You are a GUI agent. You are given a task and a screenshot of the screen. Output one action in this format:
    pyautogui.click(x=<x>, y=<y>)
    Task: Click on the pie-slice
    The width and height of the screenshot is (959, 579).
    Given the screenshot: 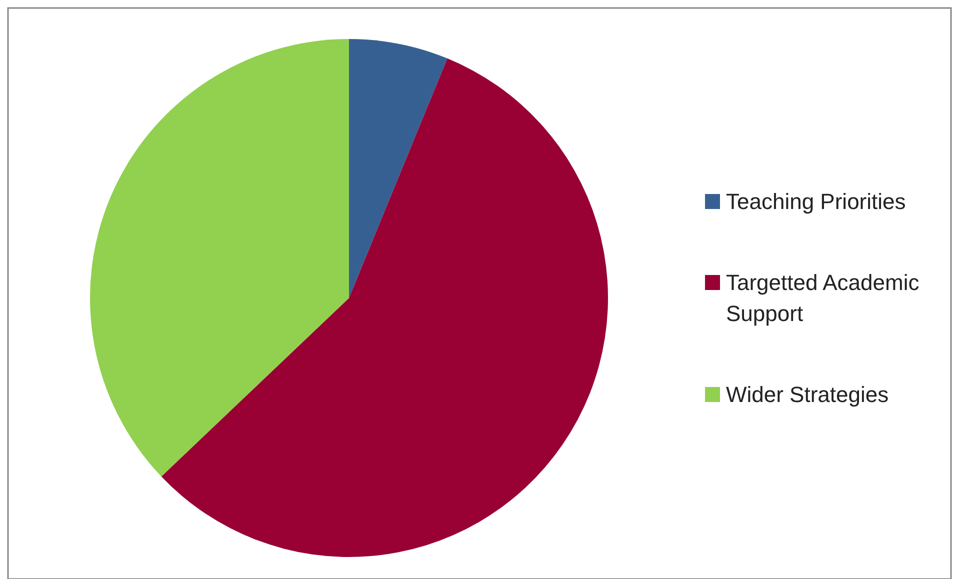 What is the action you would take?
    pyautogui.click(x=398, y=168)
    